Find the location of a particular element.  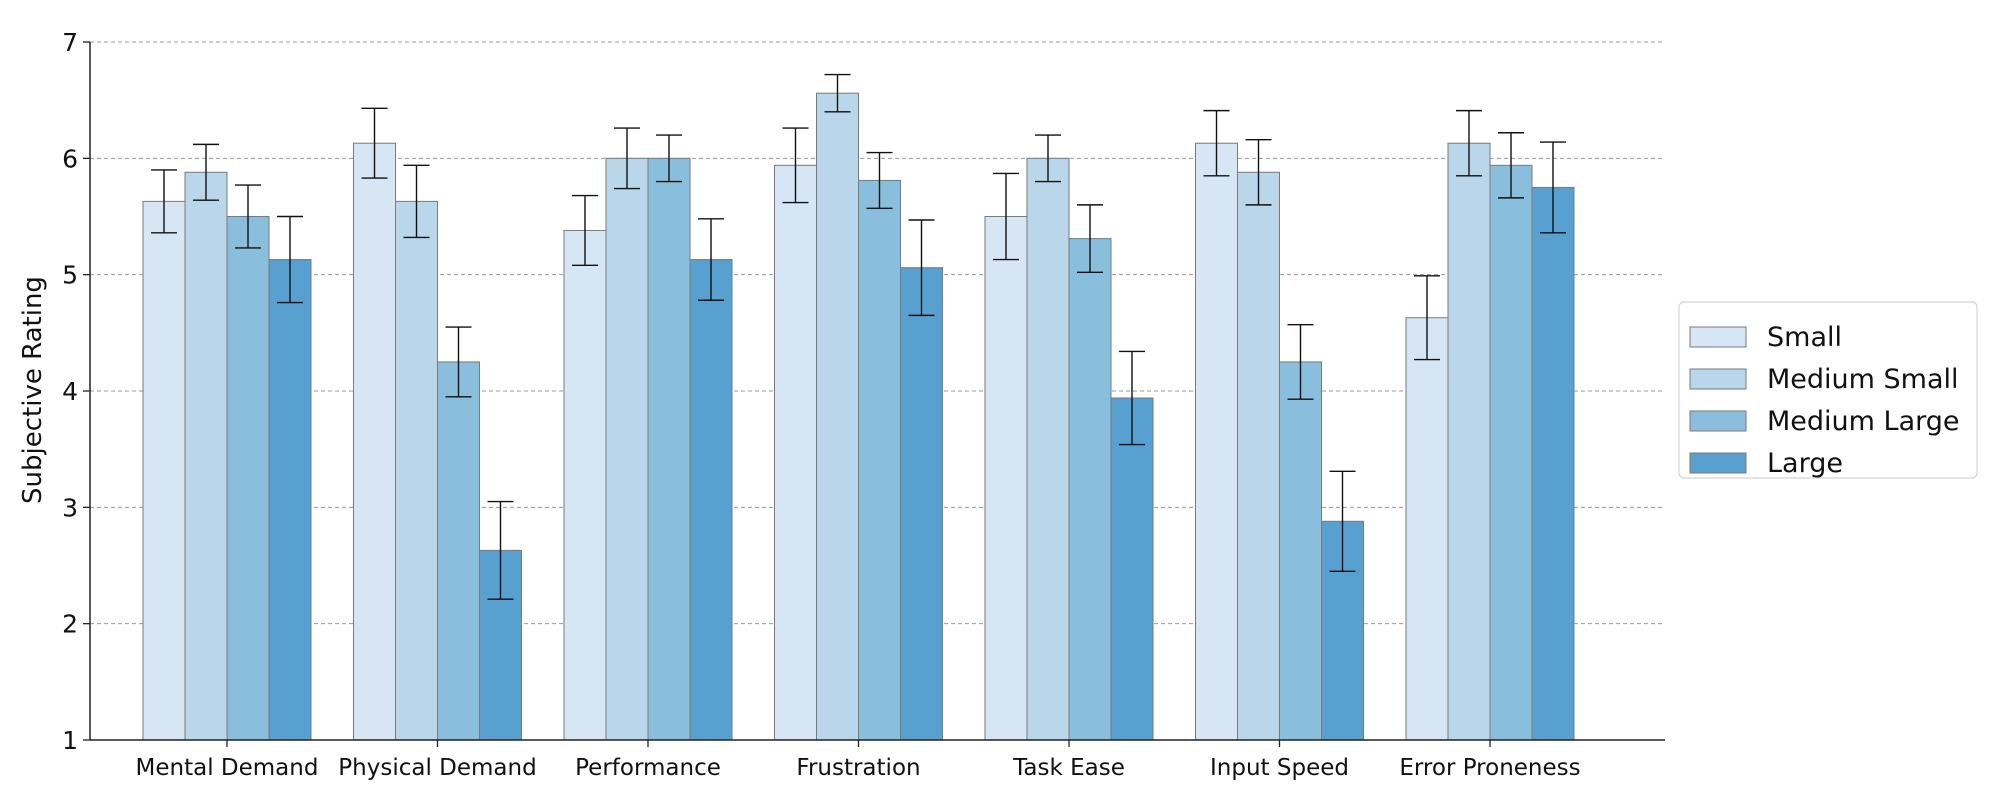

x-tick-label: Mental Demand is located at coordinates (227, 768).